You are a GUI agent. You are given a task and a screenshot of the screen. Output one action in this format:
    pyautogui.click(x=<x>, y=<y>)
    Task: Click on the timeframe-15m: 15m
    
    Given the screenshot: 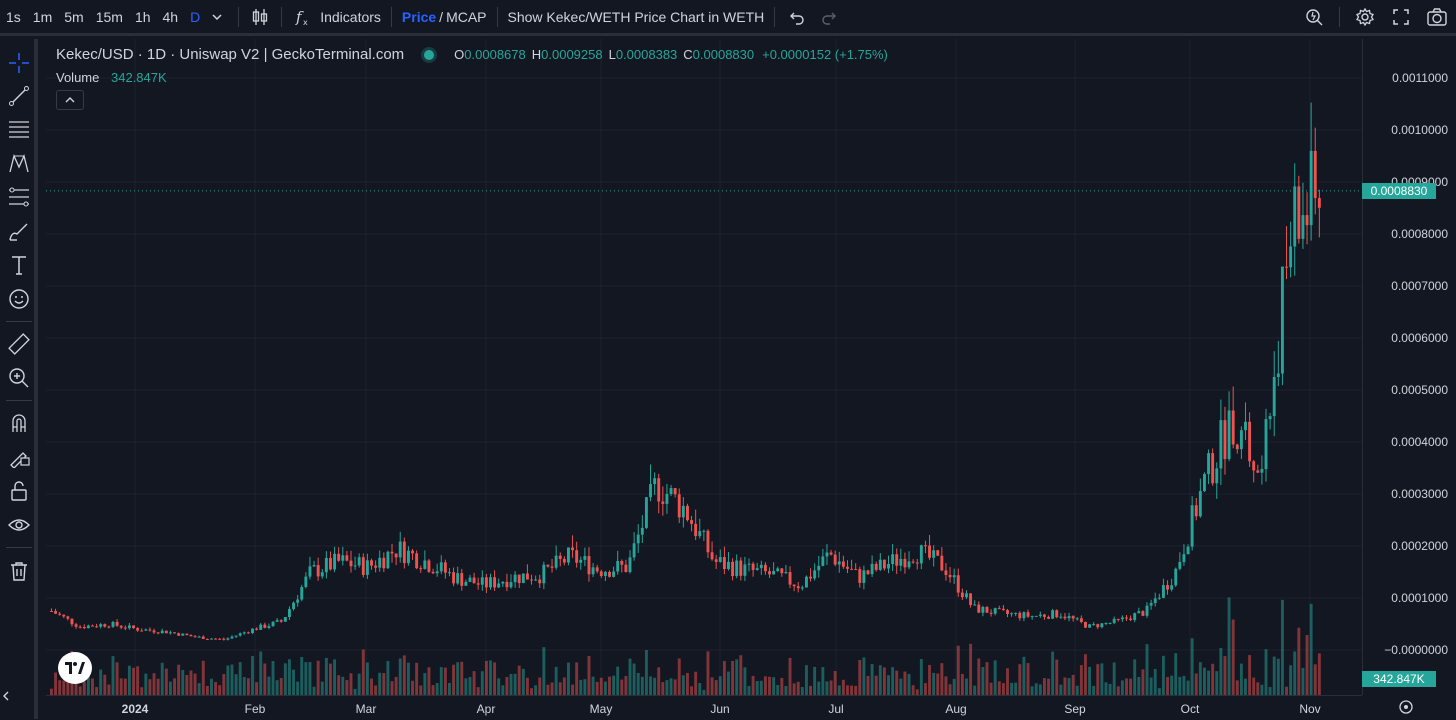 What is the action you would take?
    pyautogui.click(x=109, y=16)
    